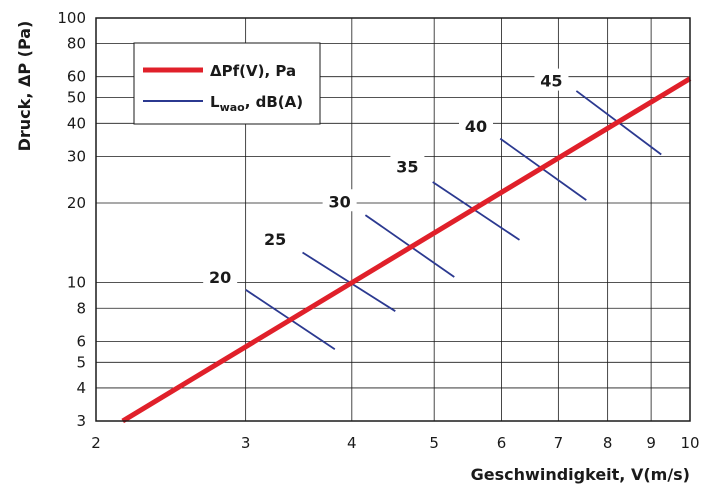 Image resolution: width=702 pixels, height=486 pixels. What do you see at coordinates (76, 203) in the screenshot?
I see `y-tick-label: 20` at bounding box center [76, 203].